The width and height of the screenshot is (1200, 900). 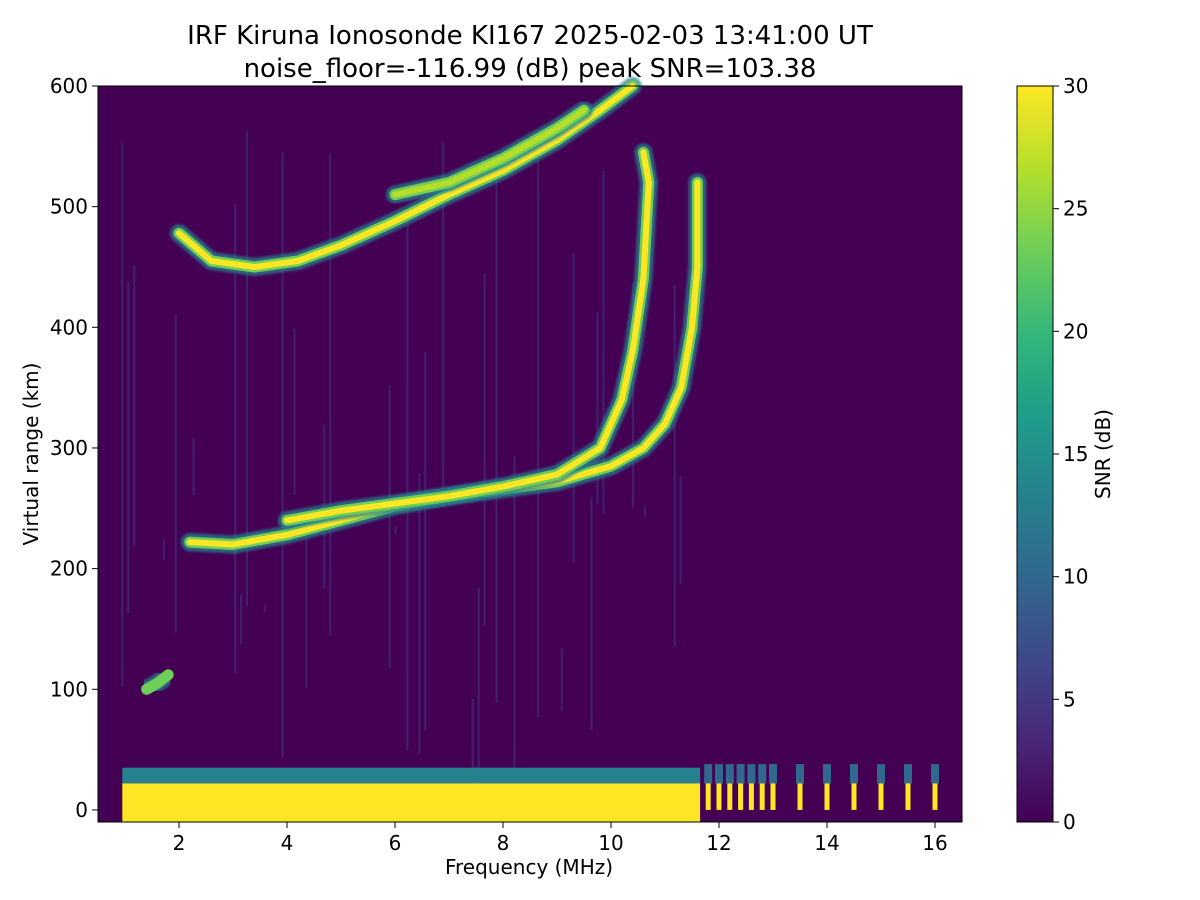 I want to click on colorbar-label: SNR (dB), so click(x=1103, y=454).